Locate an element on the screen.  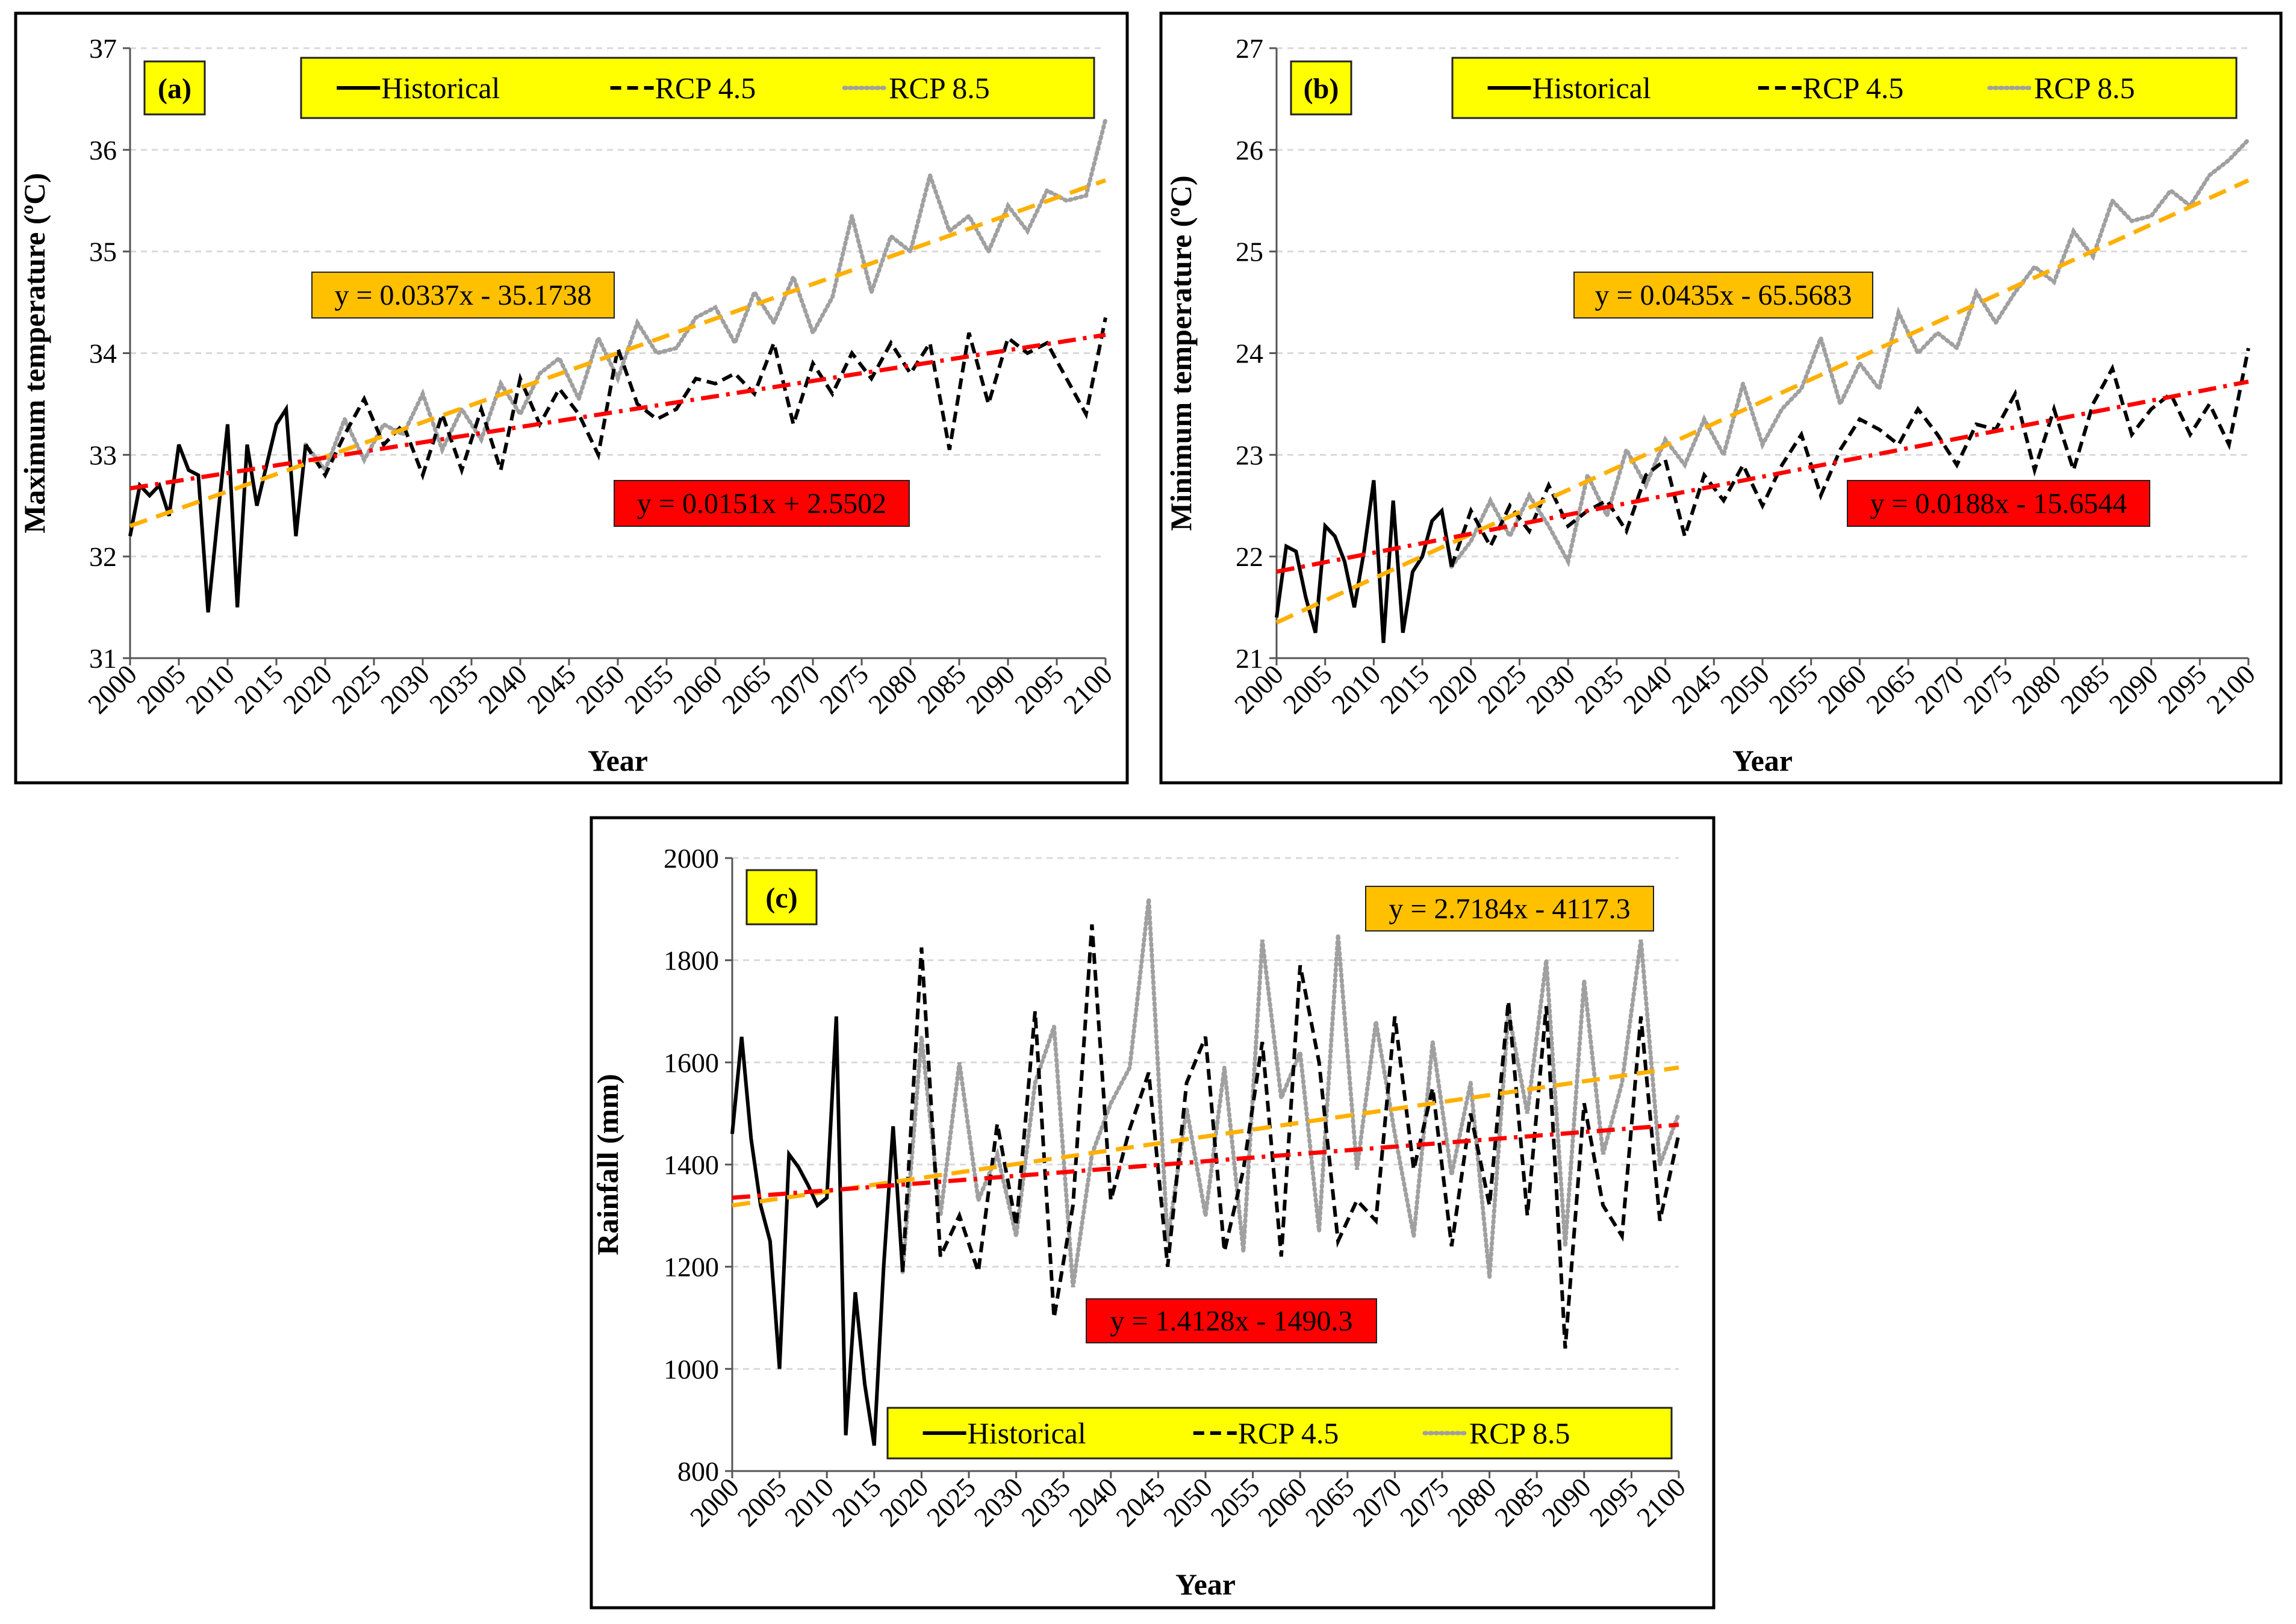
y-tick-label: 1400 is located at coordinates (692, 1165).